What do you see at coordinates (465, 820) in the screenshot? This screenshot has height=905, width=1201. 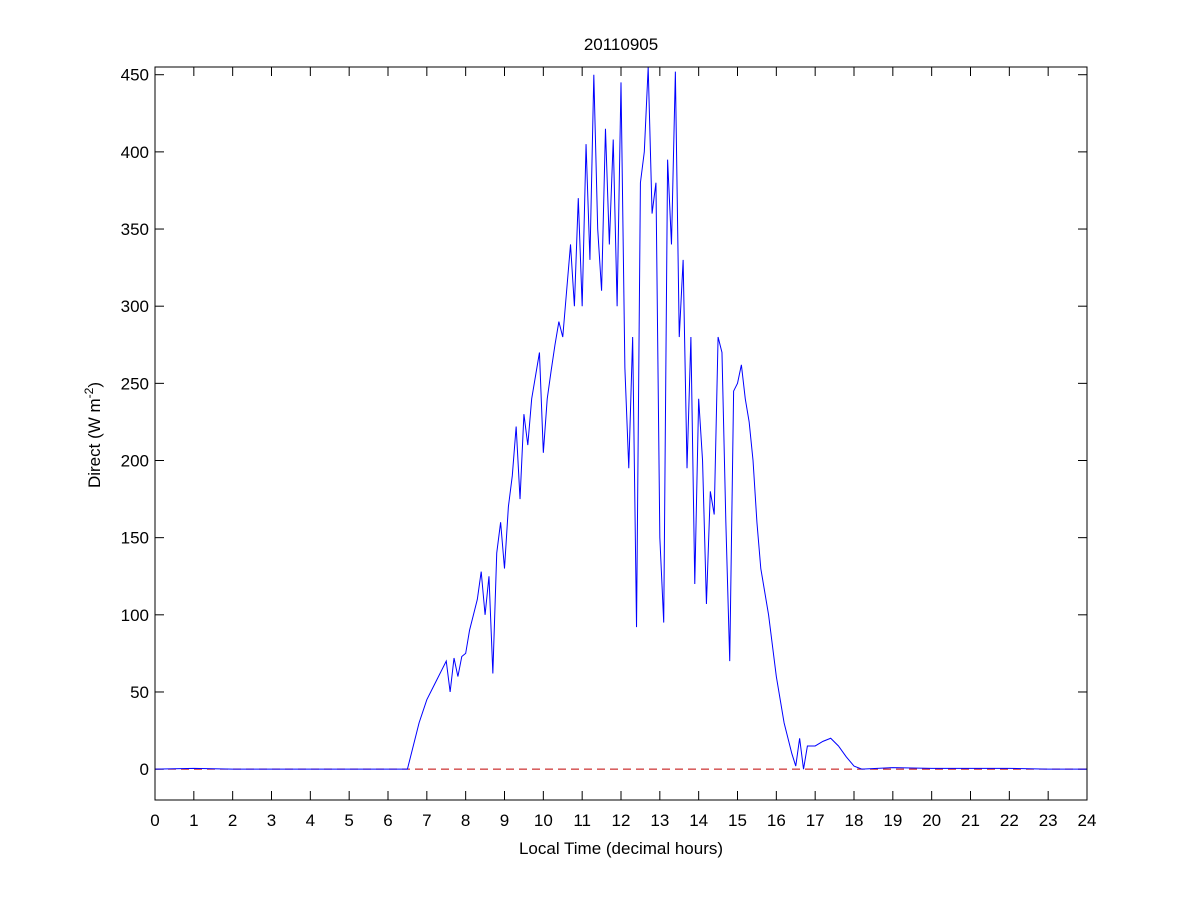 I see `x-tick-label: 8` at bounding box center [465, 820].